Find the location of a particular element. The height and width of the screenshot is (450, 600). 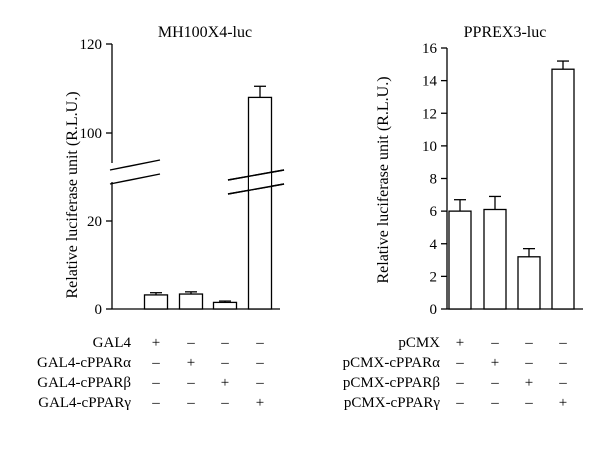

y-tick-label-3: 20 is located at coordinates (94, 222).